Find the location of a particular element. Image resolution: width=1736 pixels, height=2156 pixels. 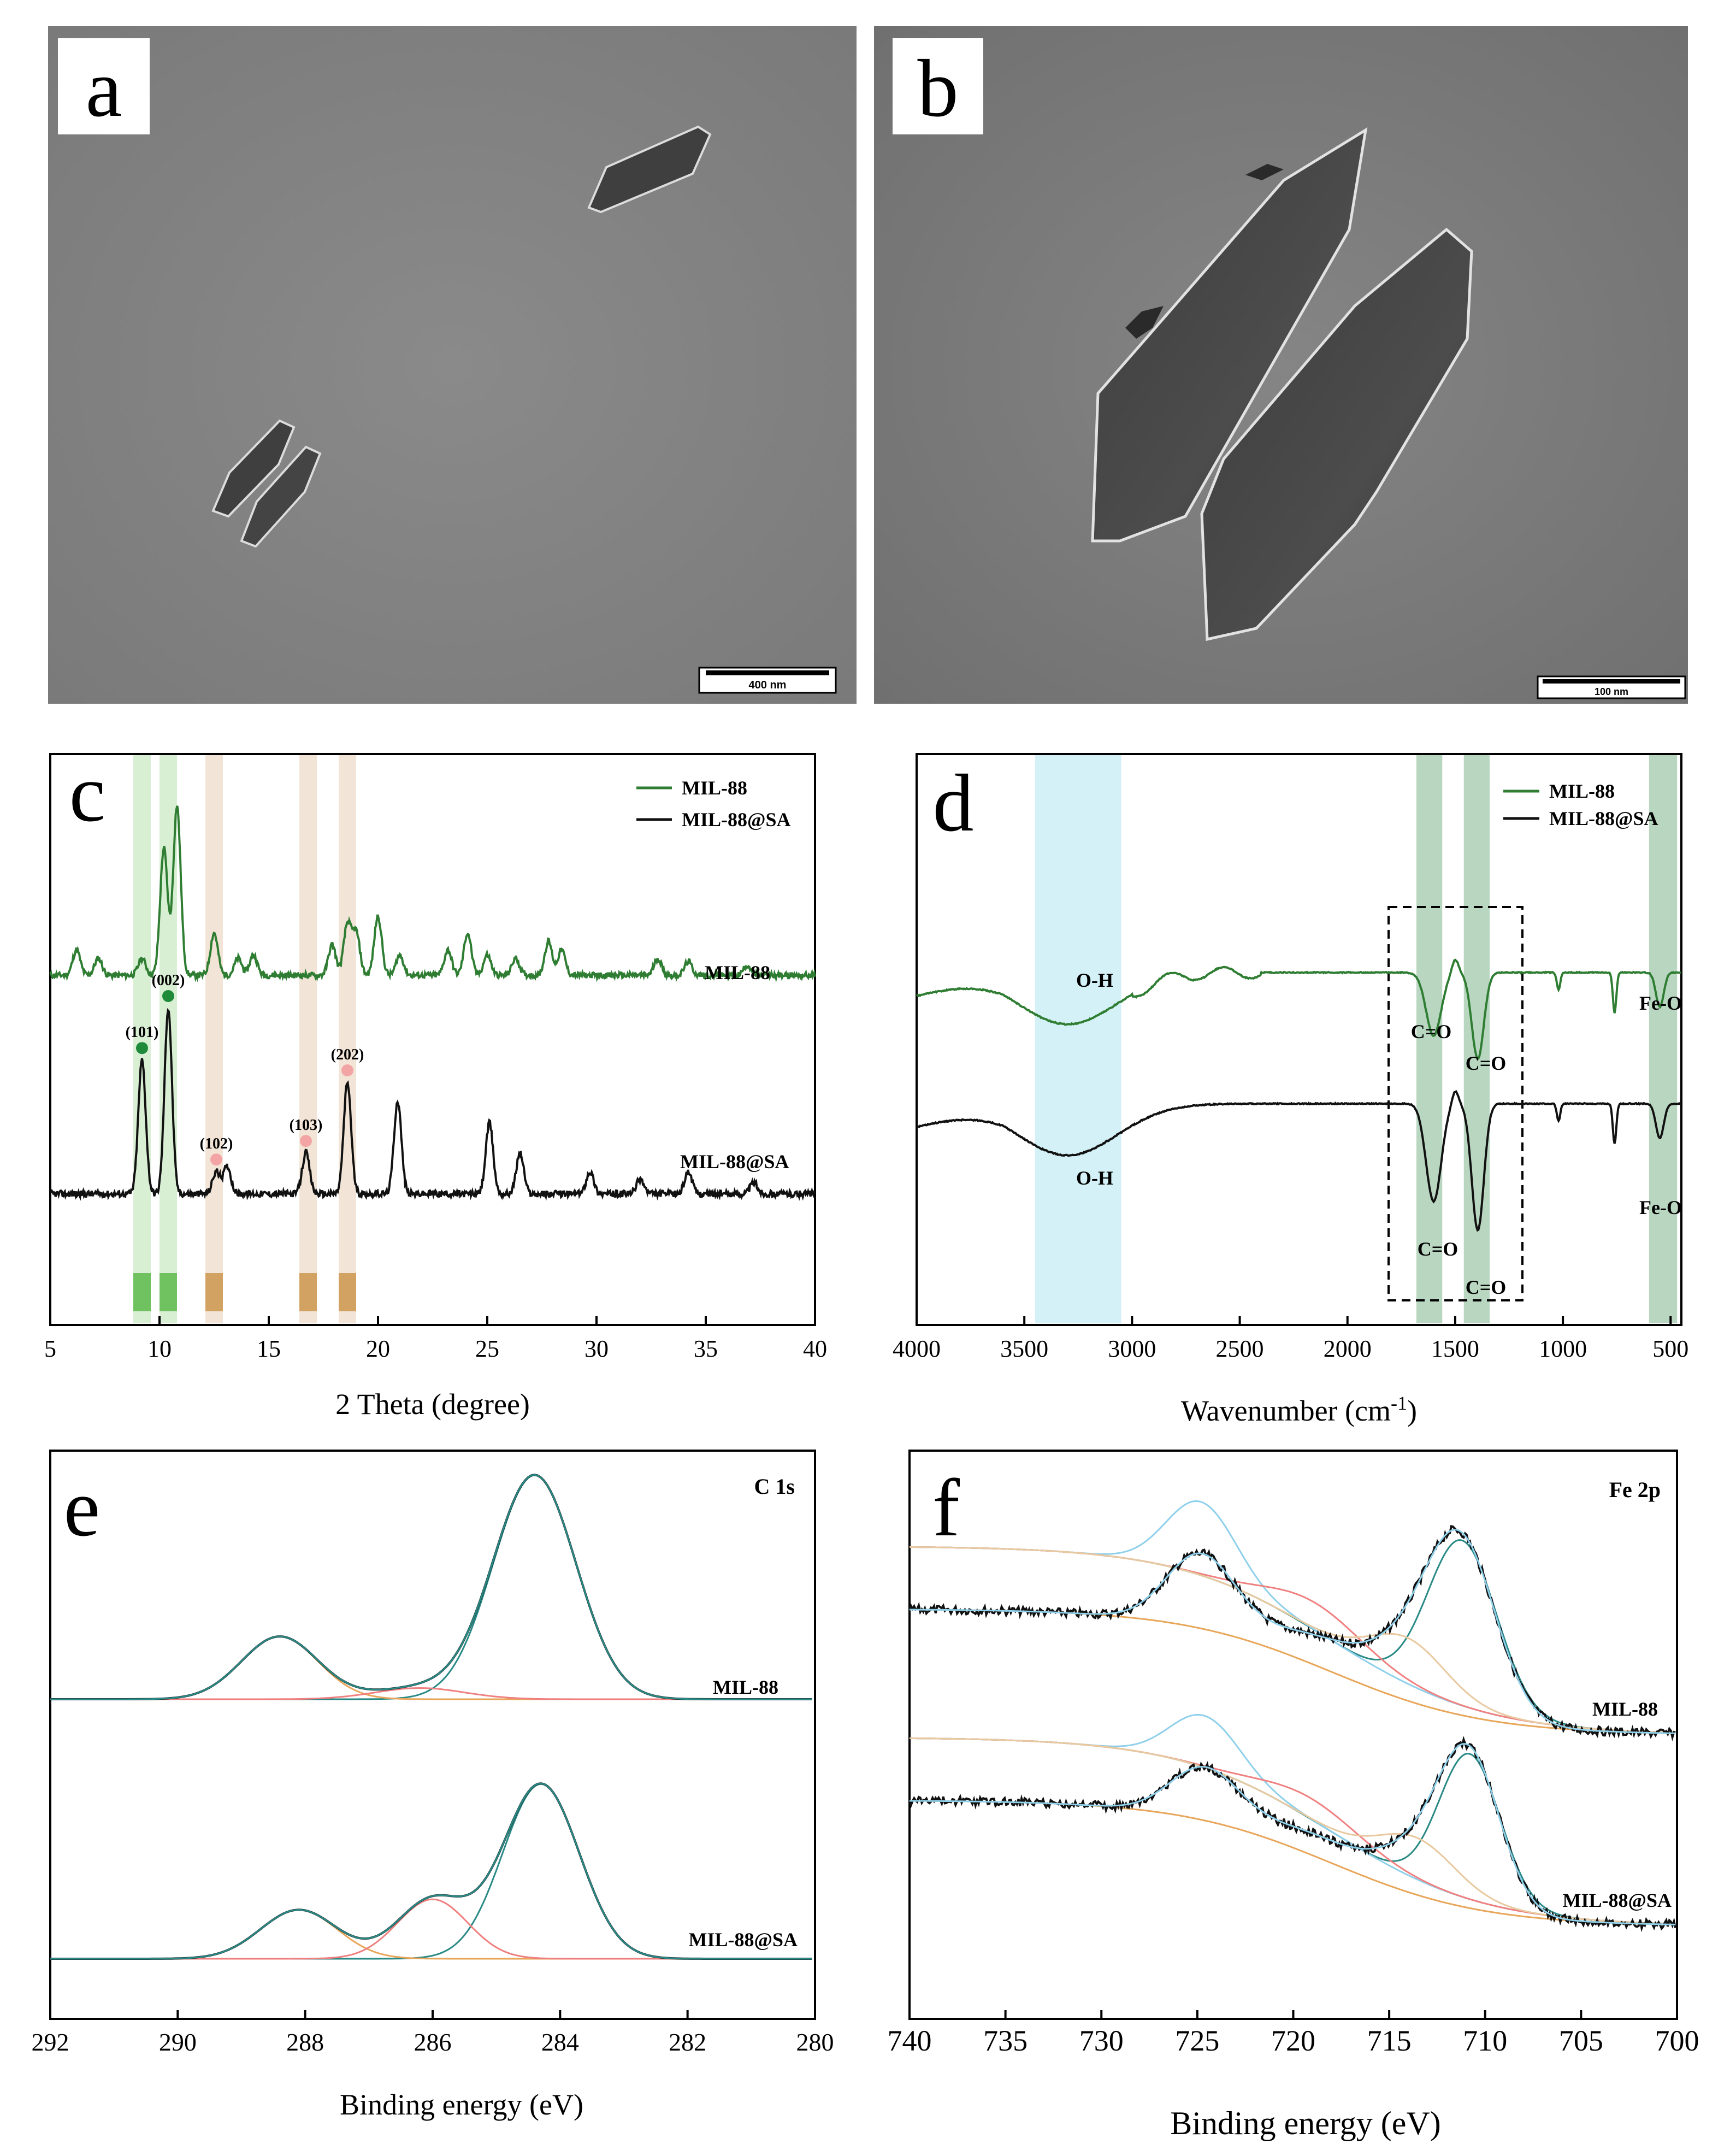

panel-b: 100 nm b is located at coordinates (1281, 365).